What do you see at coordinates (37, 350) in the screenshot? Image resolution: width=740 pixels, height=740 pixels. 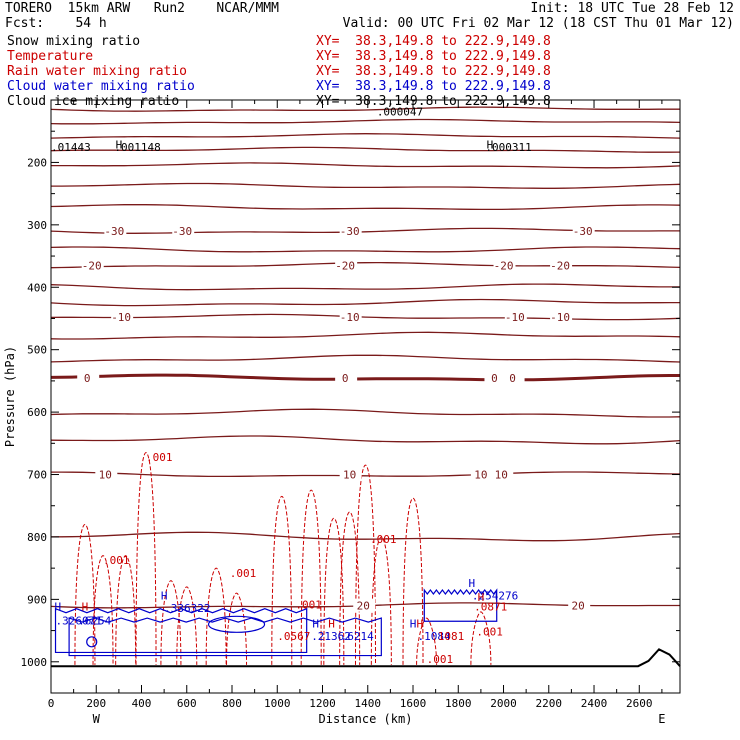 I see `y-tick-label: 500` at bounding box center [37, 350].